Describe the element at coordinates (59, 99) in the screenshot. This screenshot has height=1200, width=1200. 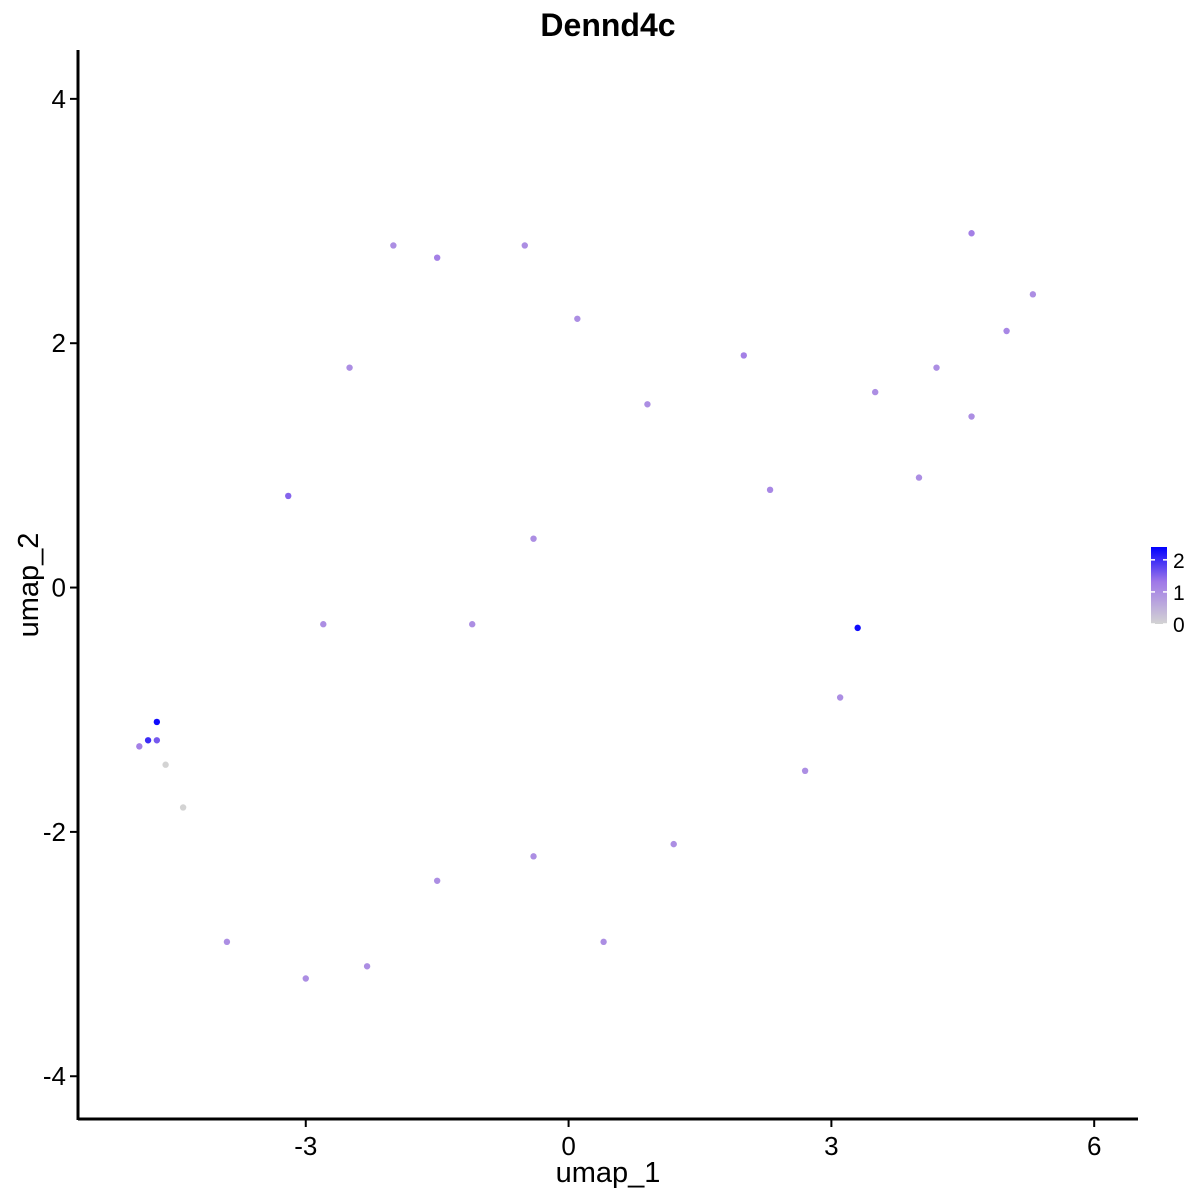
I see `y-tick-label: 4` at that location.